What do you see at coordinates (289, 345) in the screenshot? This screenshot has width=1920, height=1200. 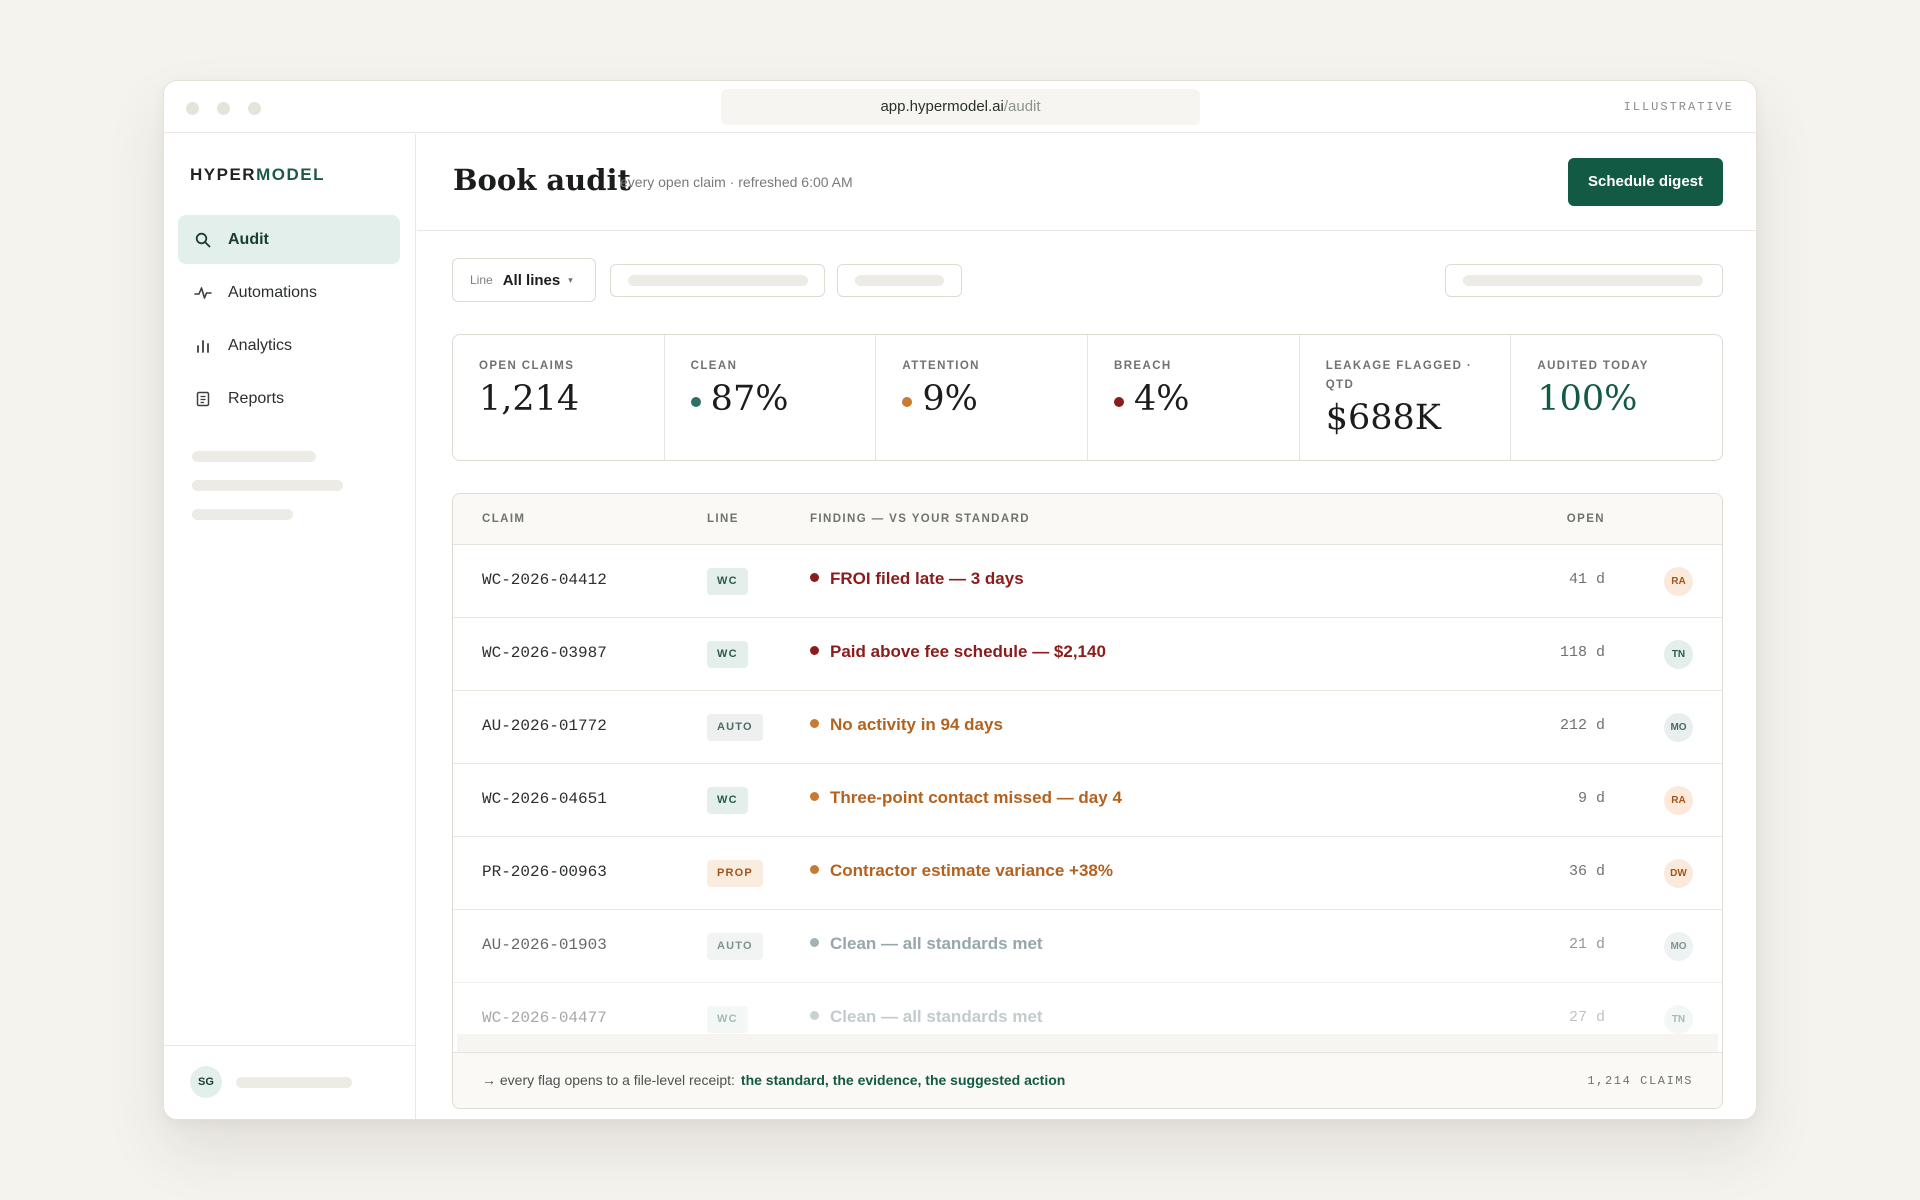 I see `sidebar-item-analytics: Analytics` at bounding box center [289, 345].